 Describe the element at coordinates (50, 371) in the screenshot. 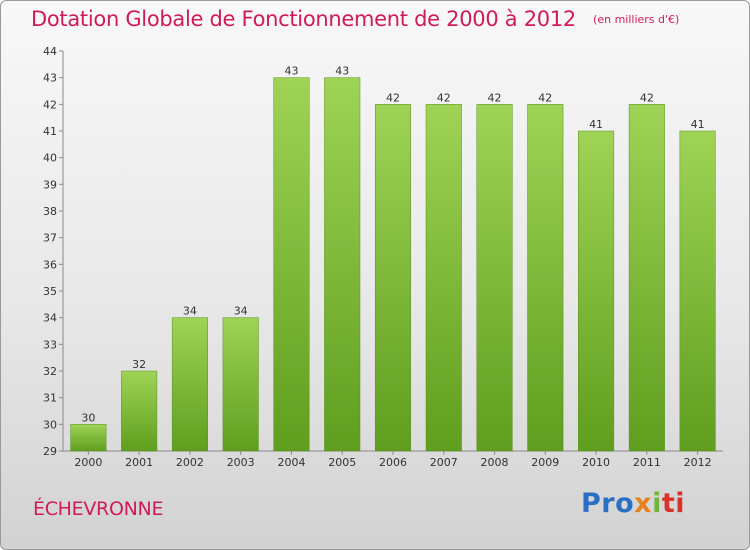

I see `y-tick-label: 32` at that location.